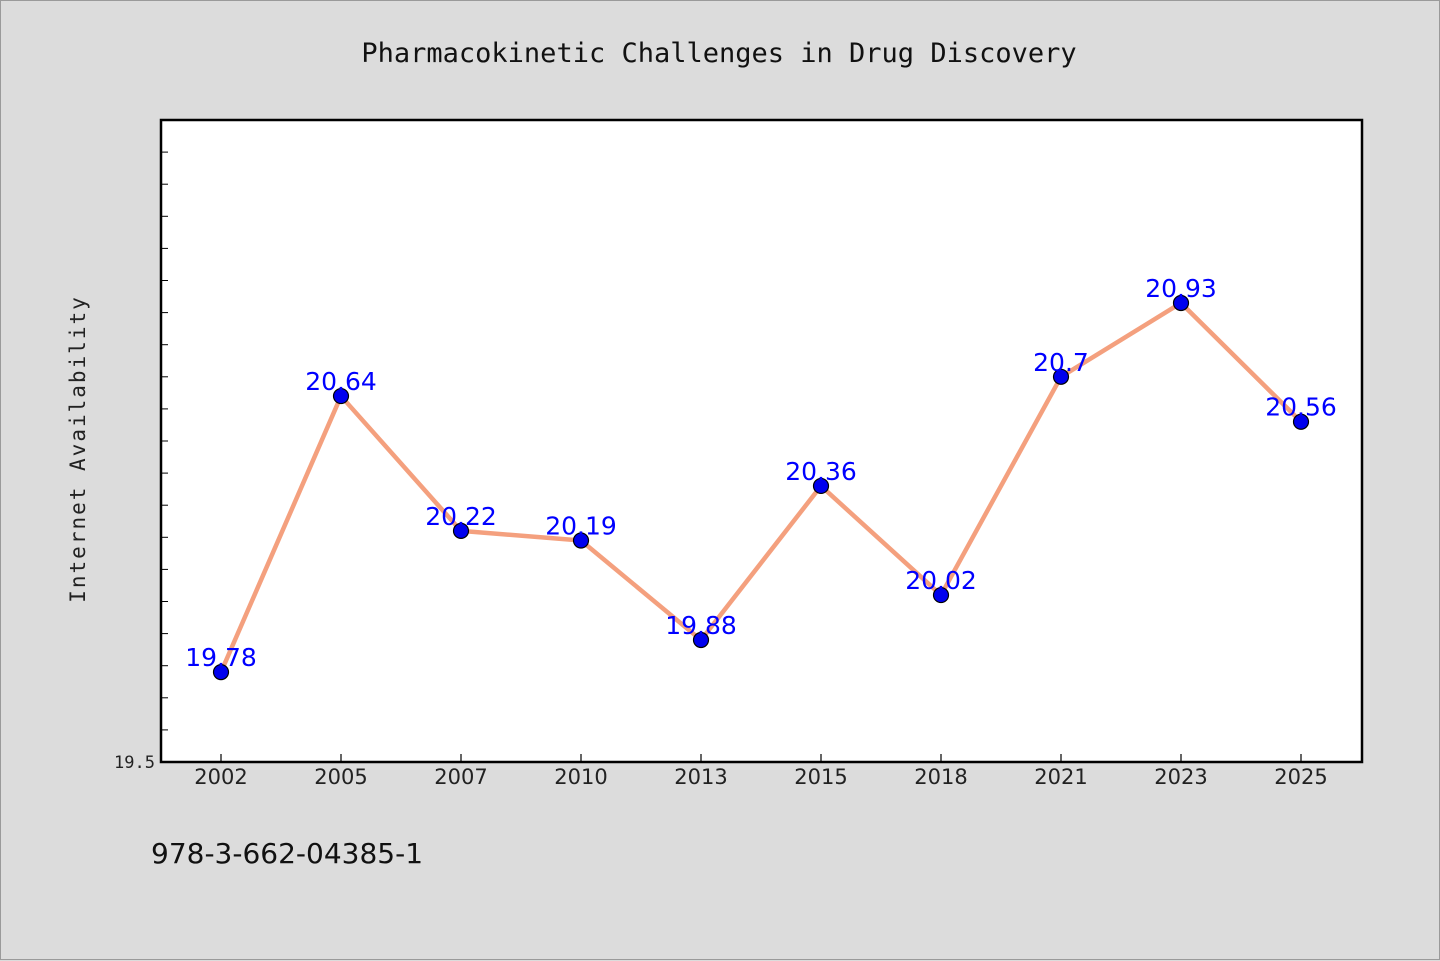  I want to click on data-label: 20.36, so click(821, 471).